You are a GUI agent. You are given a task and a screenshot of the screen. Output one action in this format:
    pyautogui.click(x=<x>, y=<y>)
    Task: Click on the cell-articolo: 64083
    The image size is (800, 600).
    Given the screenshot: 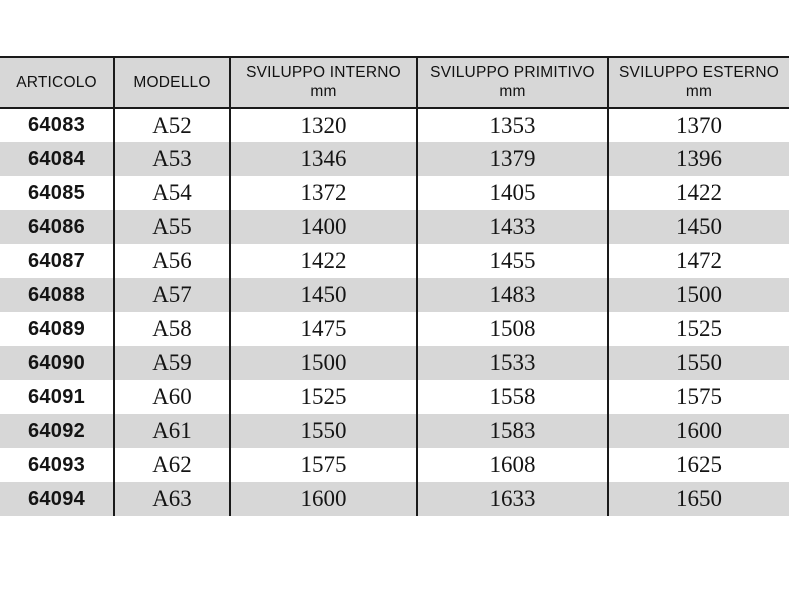 What is the action you would take?
    pyautogui.click(x=57, y=125)
    